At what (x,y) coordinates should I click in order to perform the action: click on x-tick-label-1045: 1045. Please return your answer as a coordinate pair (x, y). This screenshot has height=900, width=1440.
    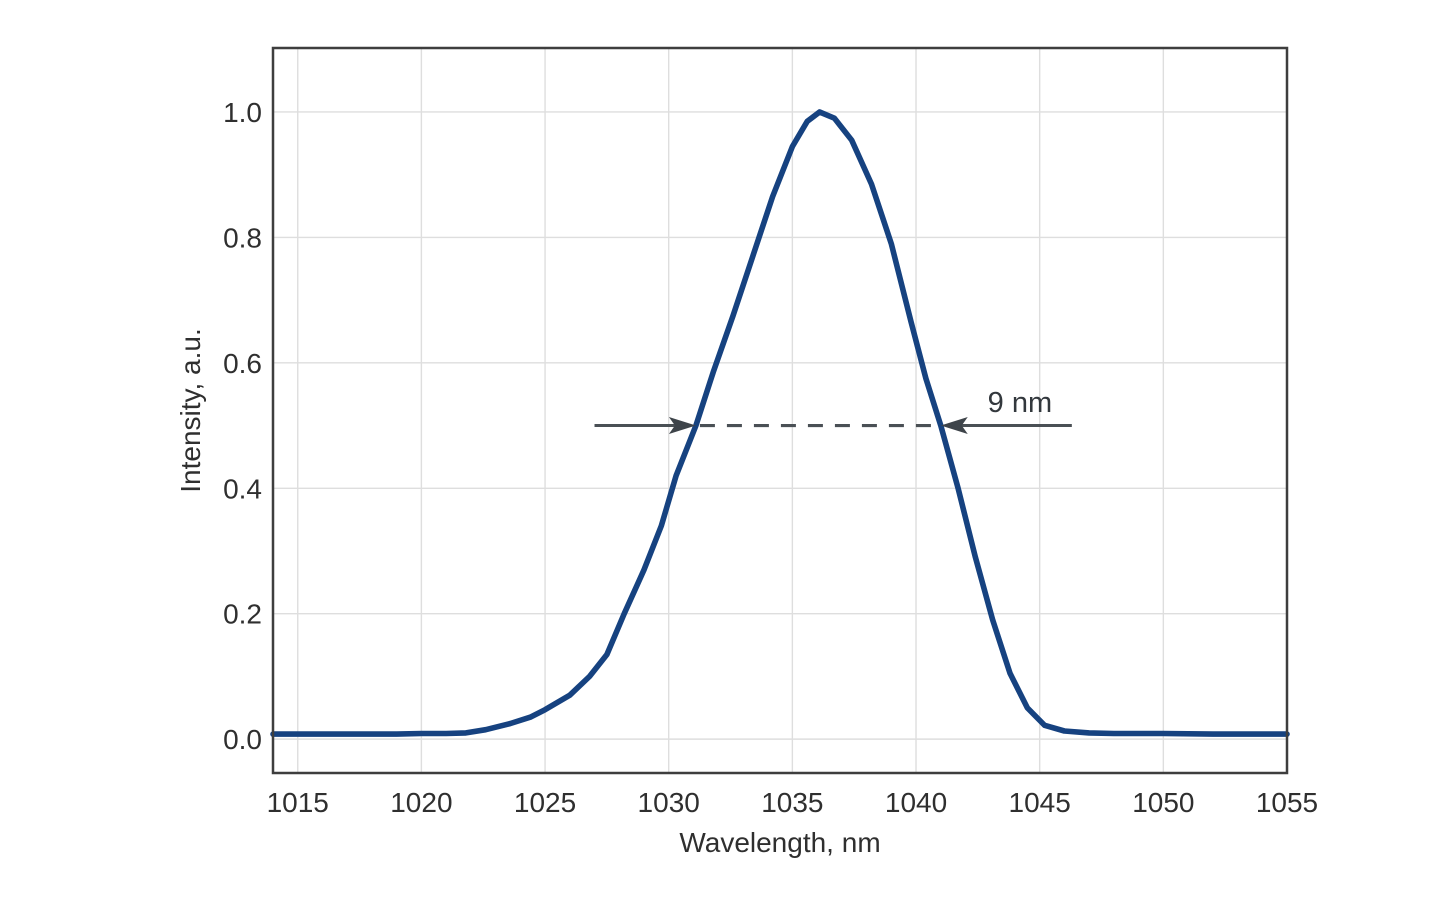
    Looking at the image, I should click on (1040, 802).